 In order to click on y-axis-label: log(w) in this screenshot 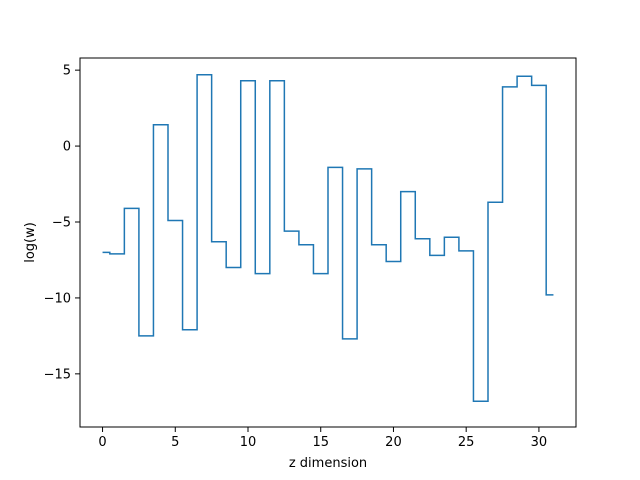, I will do `click(30, 242)`.